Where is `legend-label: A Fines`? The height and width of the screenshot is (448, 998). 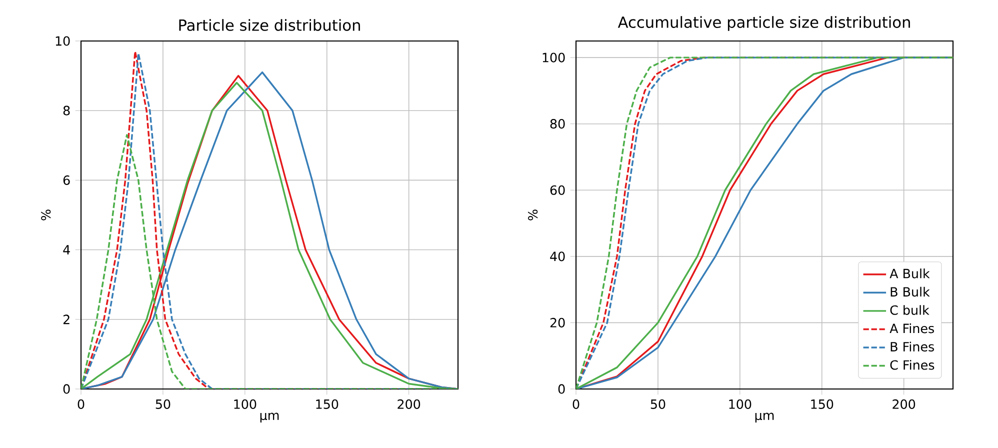 legend-label: A Fines is located at coordinates (912, 328).